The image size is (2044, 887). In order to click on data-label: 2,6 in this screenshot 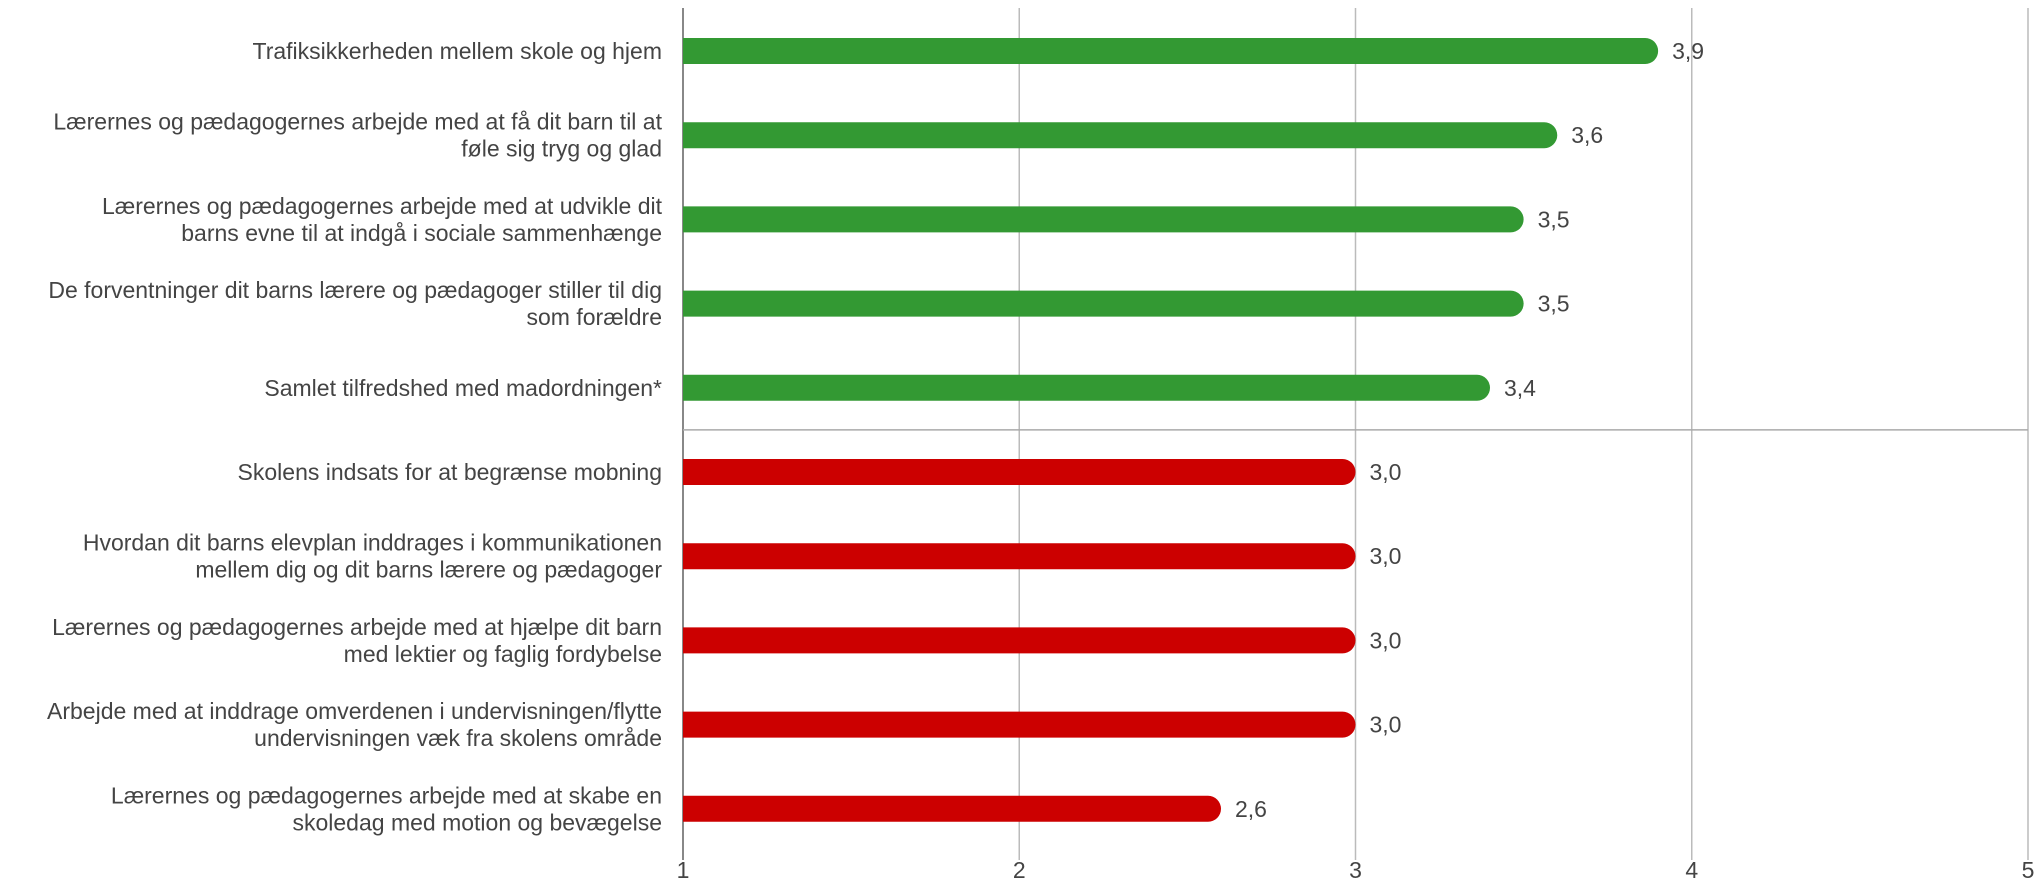, I will do `click(1251, 809)`.